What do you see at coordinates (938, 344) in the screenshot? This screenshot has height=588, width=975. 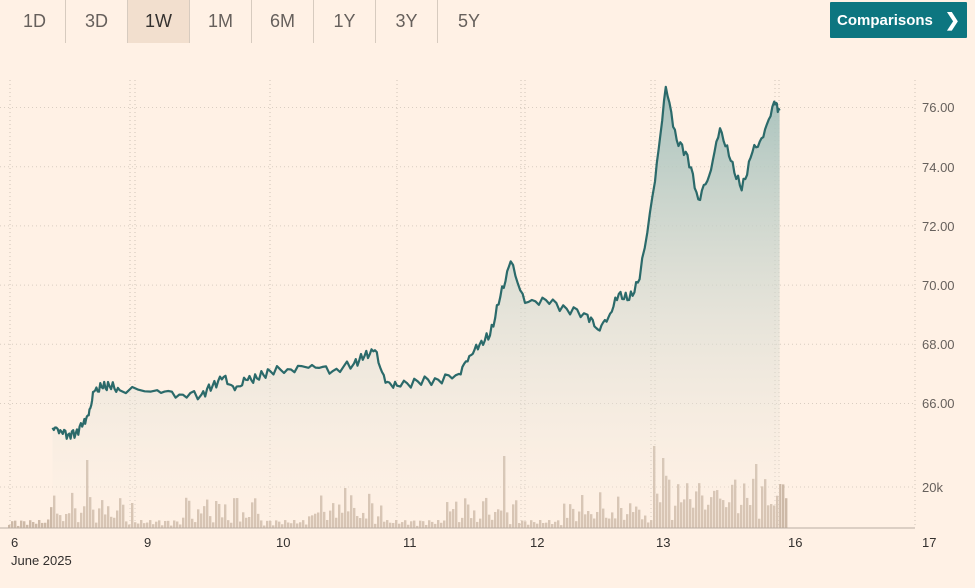 I see `y-tick-label: 68.00` at bounding box center [938, 344].